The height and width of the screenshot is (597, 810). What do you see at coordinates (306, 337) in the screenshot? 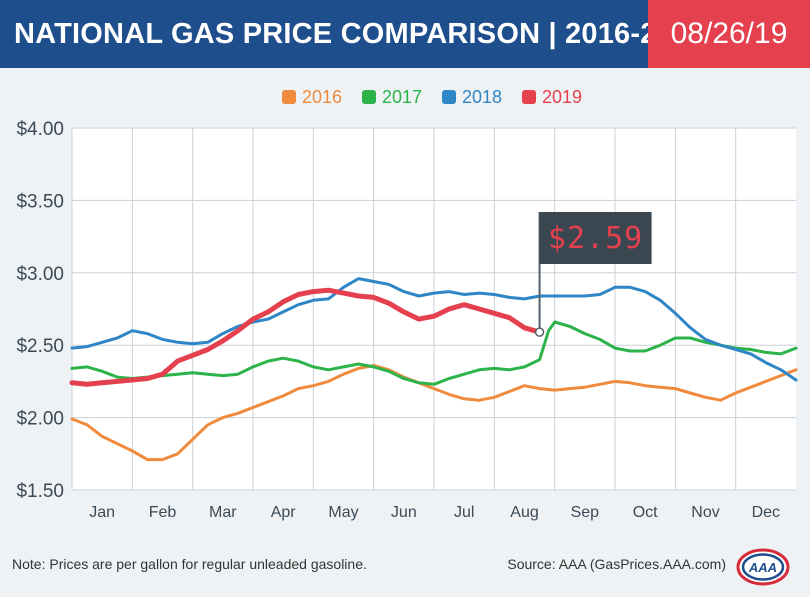
I see `series-line-2019` at bounding box center [306, 337].